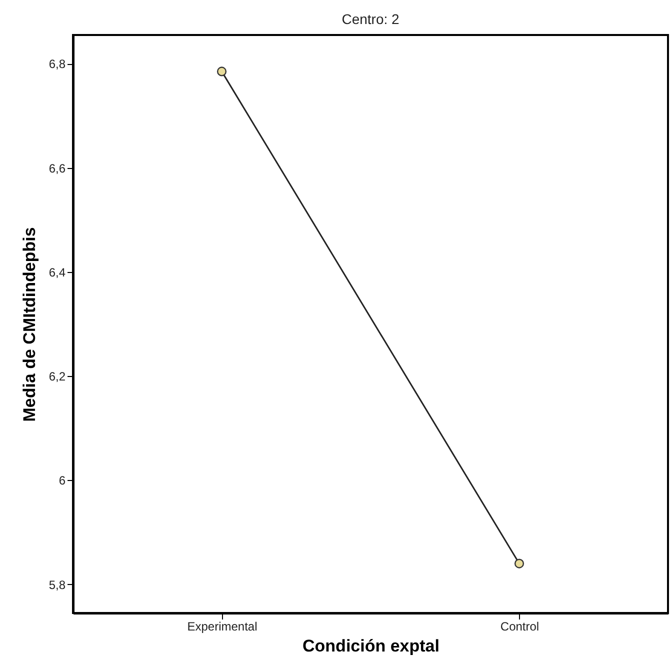  Describe the element at coordinates (222, 627) in the screenshot. I see `x-tick-label: Experimental` at that location.